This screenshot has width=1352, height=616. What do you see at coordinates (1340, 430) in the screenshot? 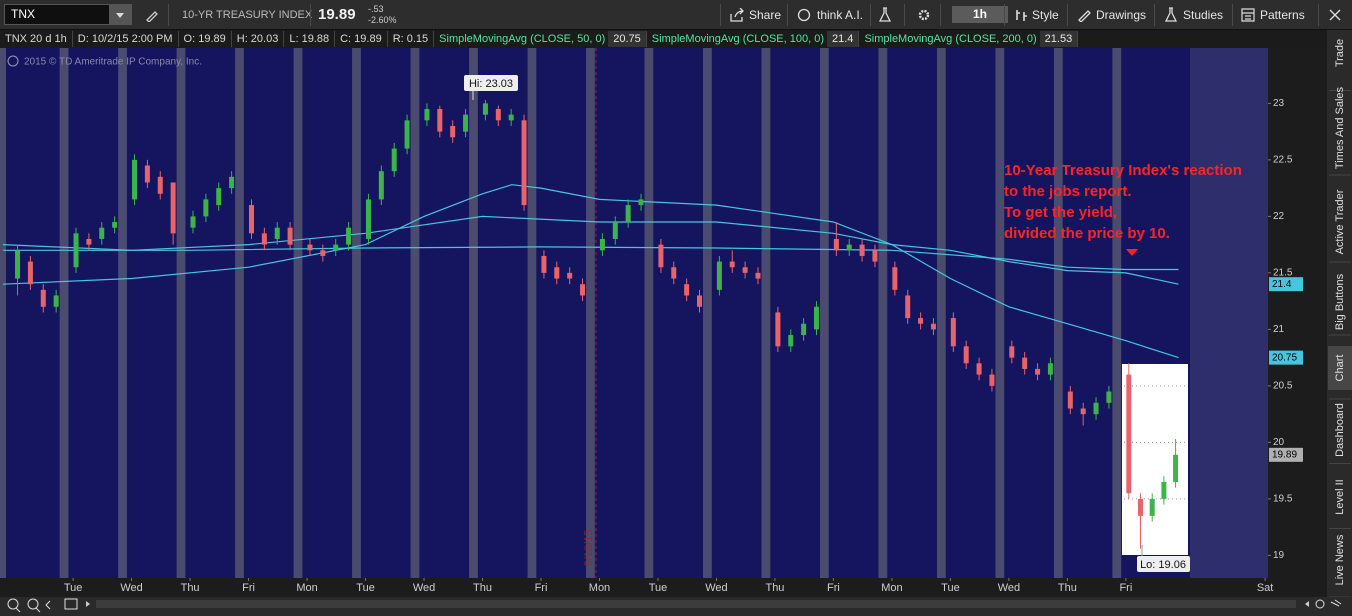
I see `side-tab: Dashboard` at bounding box center [1340, 430].